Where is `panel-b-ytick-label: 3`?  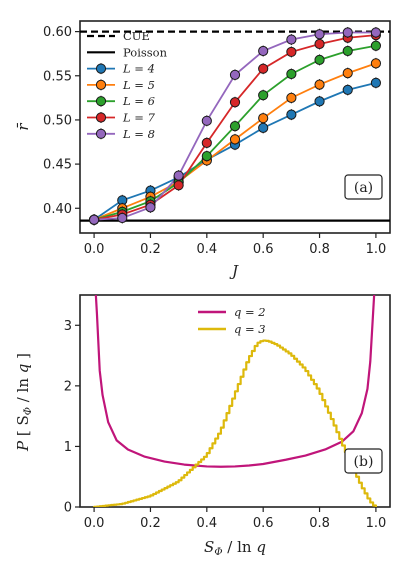
panel-b-ytick-label: 3 is located at coordinates (68, 326).